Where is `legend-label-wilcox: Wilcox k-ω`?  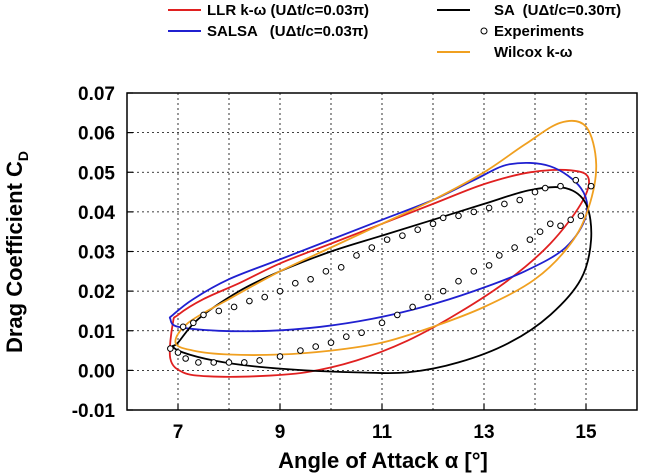
legend-label-wilcox: Wilcox k-ω is located at coordinates (533, 52).